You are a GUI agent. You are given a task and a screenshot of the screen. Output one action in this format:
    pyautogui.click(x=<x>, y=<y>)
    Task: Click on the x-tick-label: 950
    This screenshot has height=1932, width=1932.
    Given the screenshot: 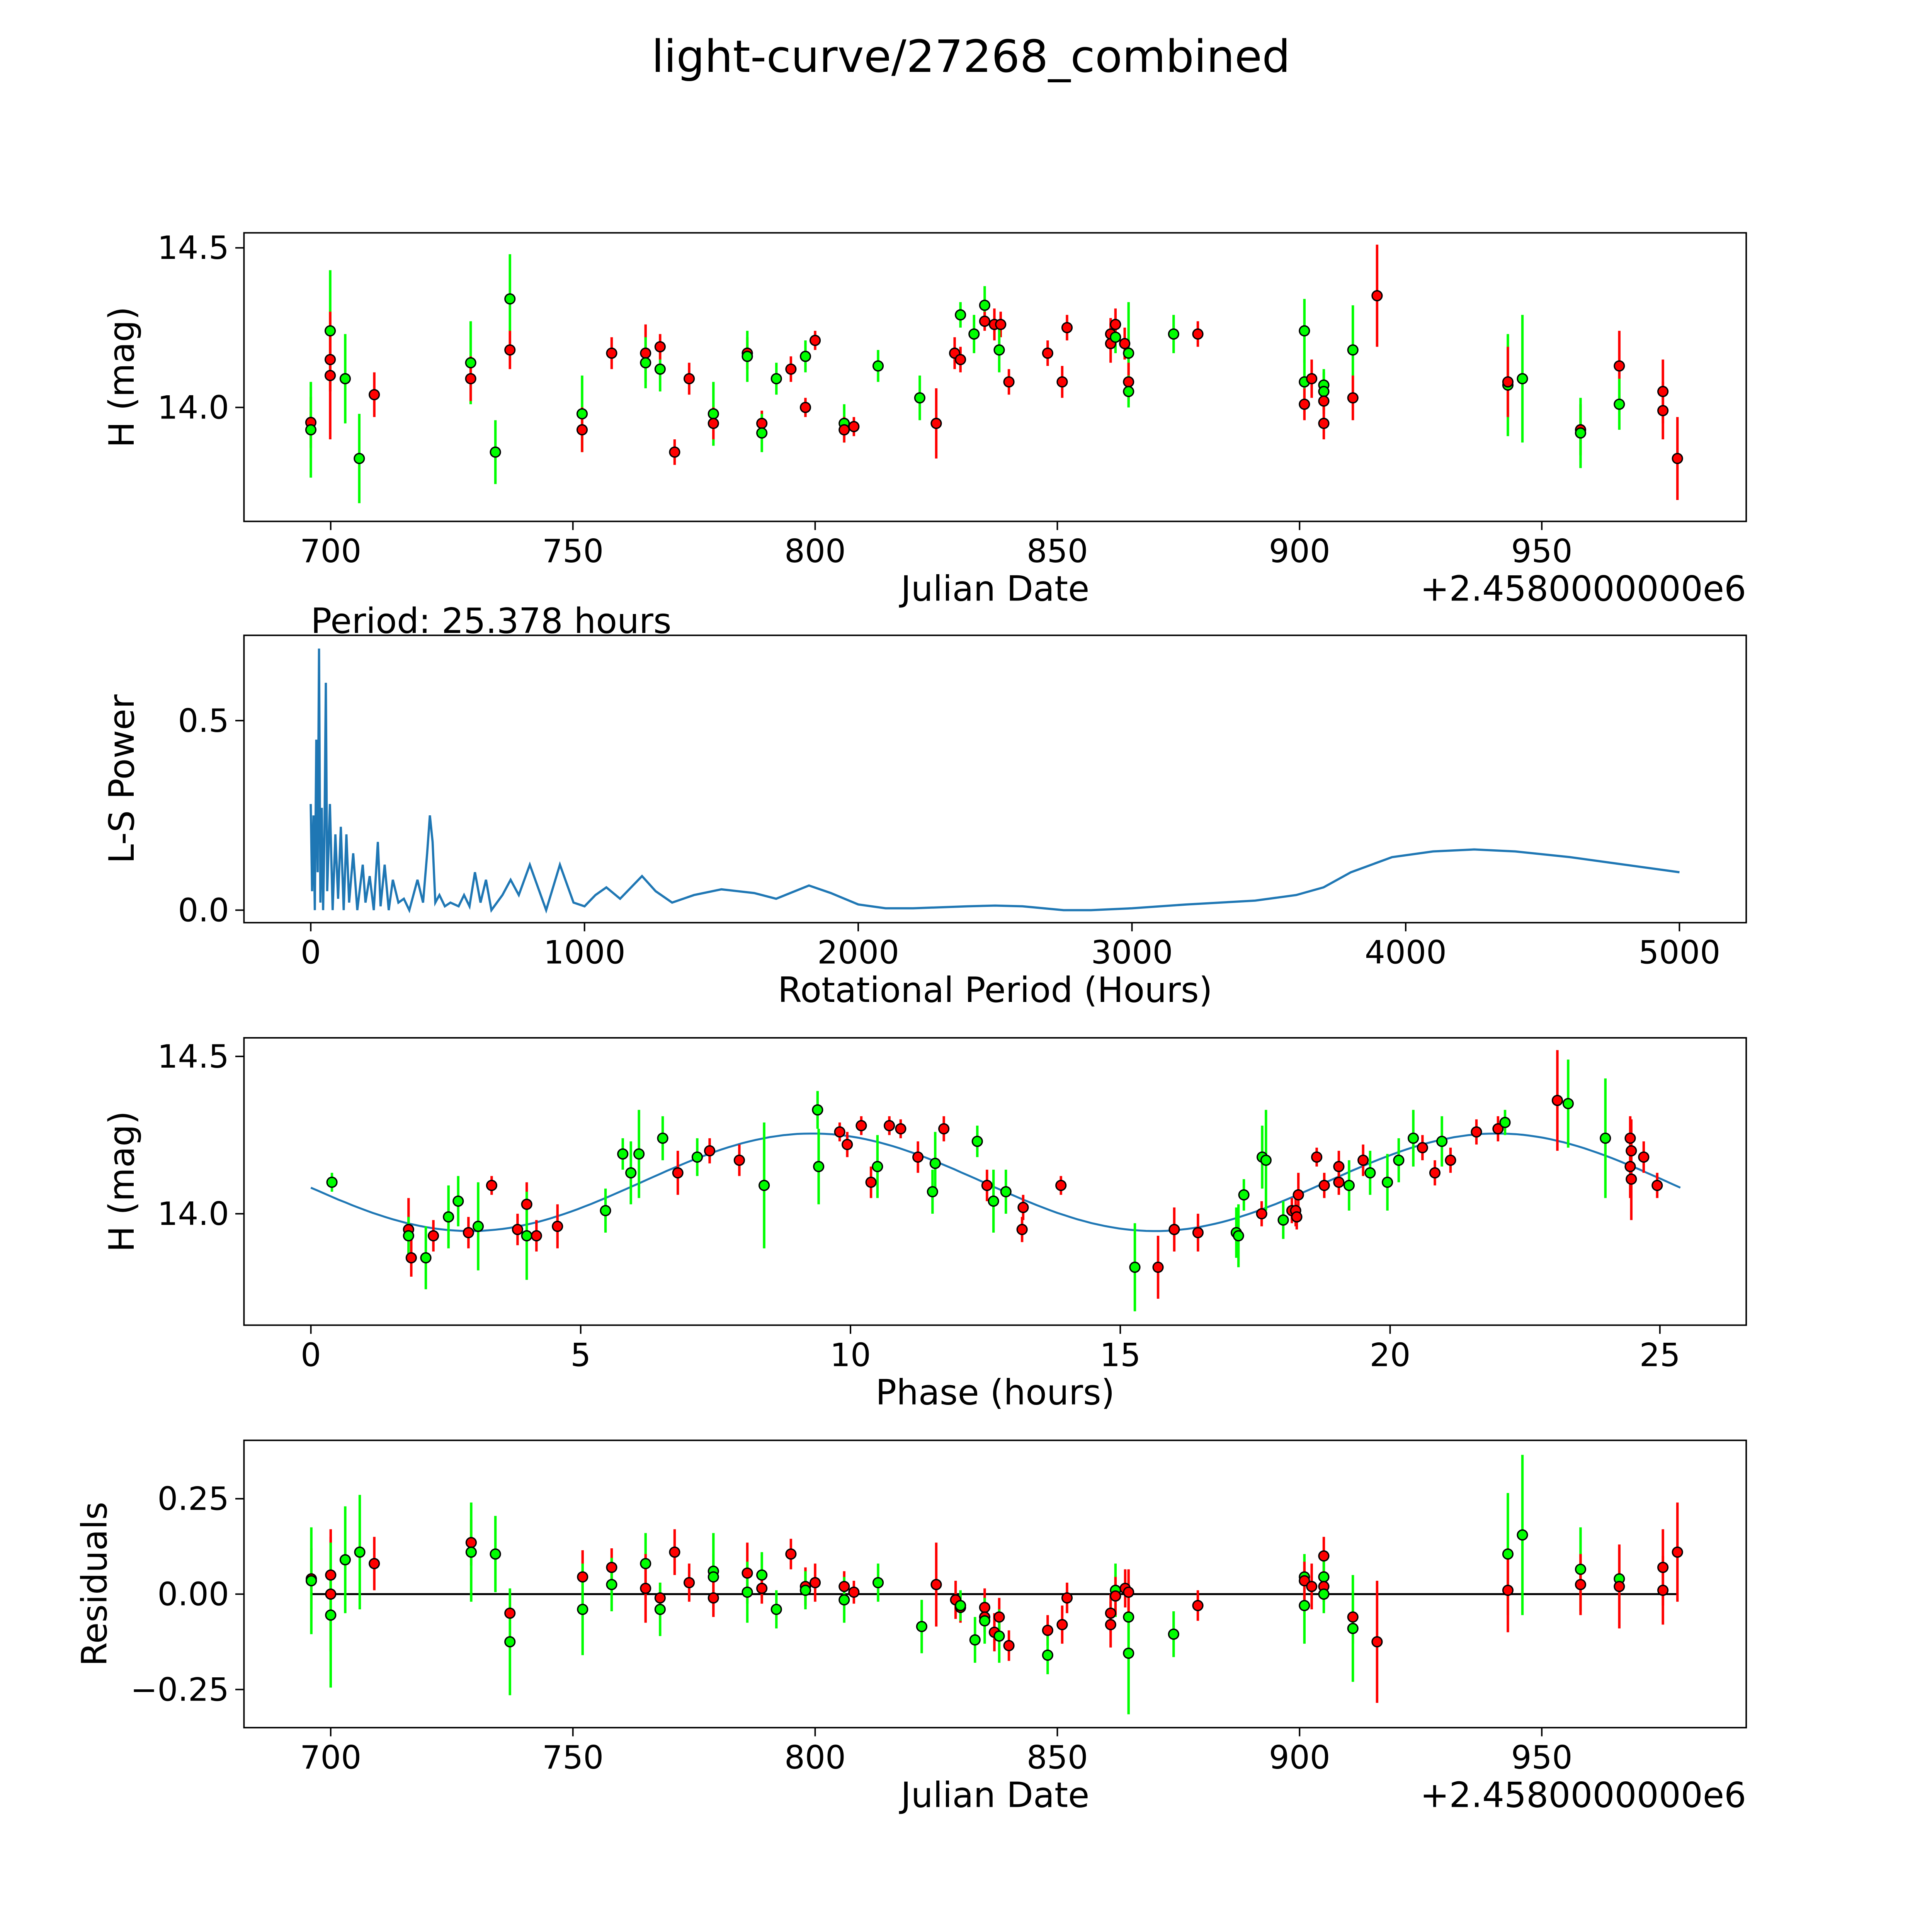 What is the action you would take?
    pyautogui.click(x=1542, y=1757)
    